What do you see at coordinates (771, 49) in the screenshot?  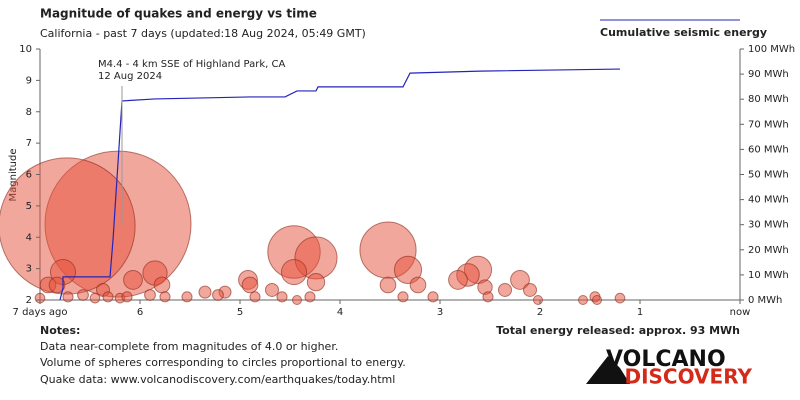 I see `y2-tick-label: 100 MWh` at bounding box center [771, 49].